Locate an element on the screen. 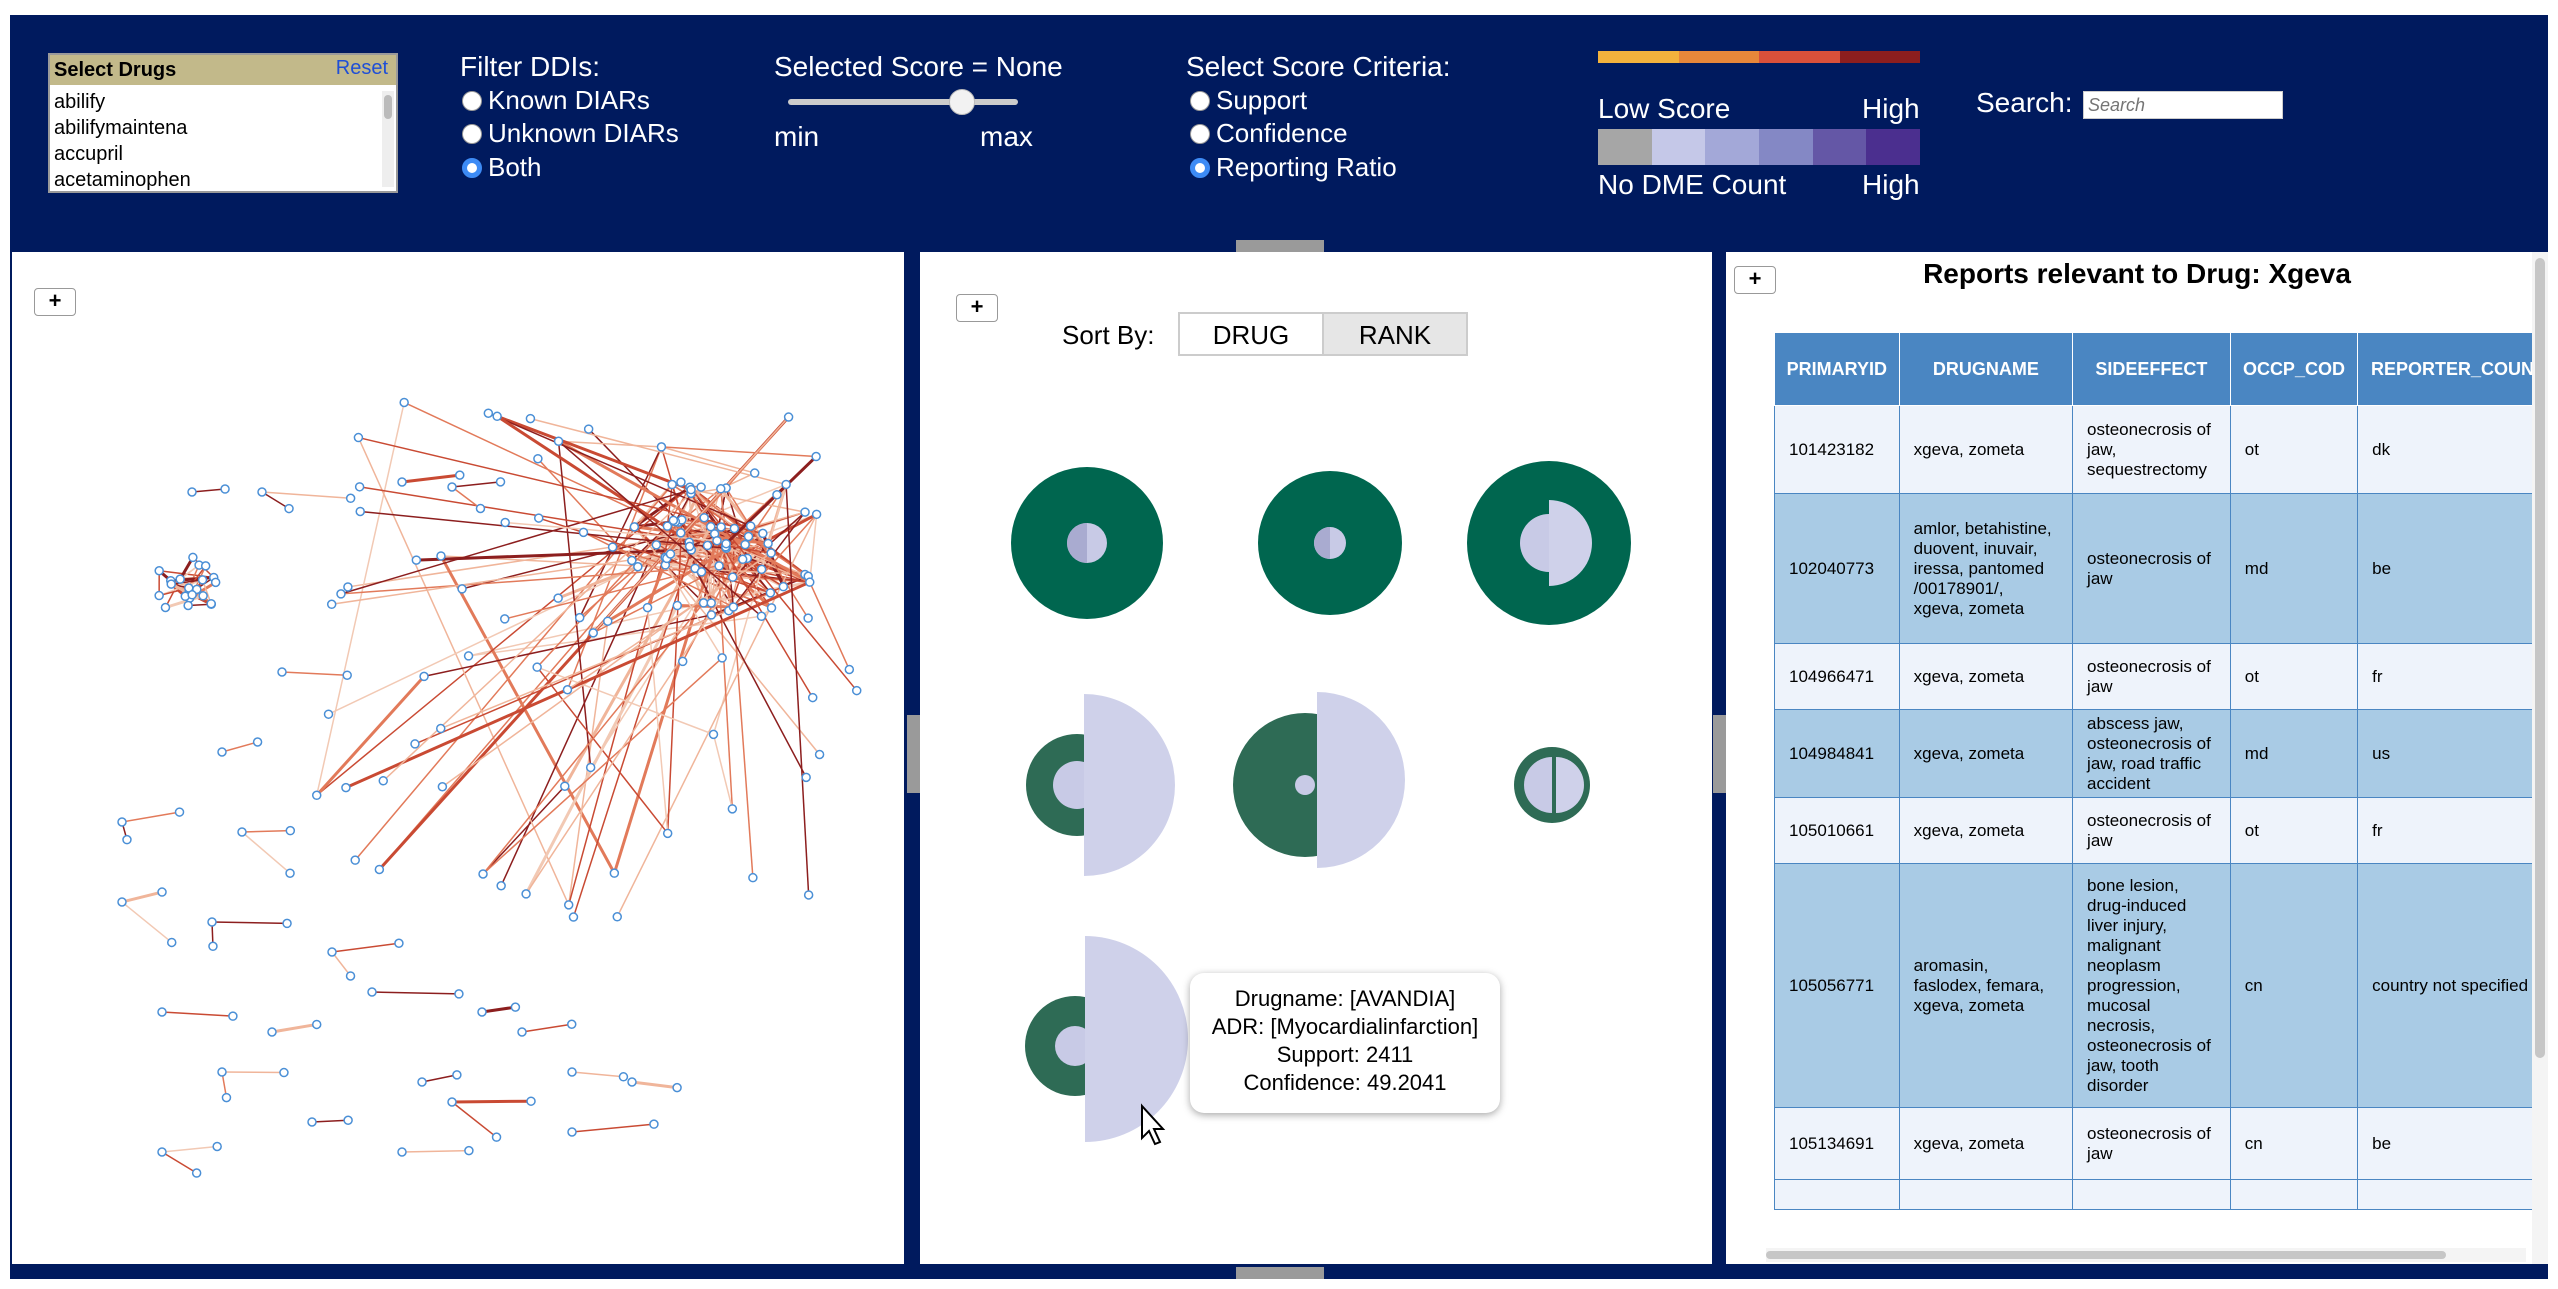  sort-rank-button: RANK is located at coordinates (1395, 334).